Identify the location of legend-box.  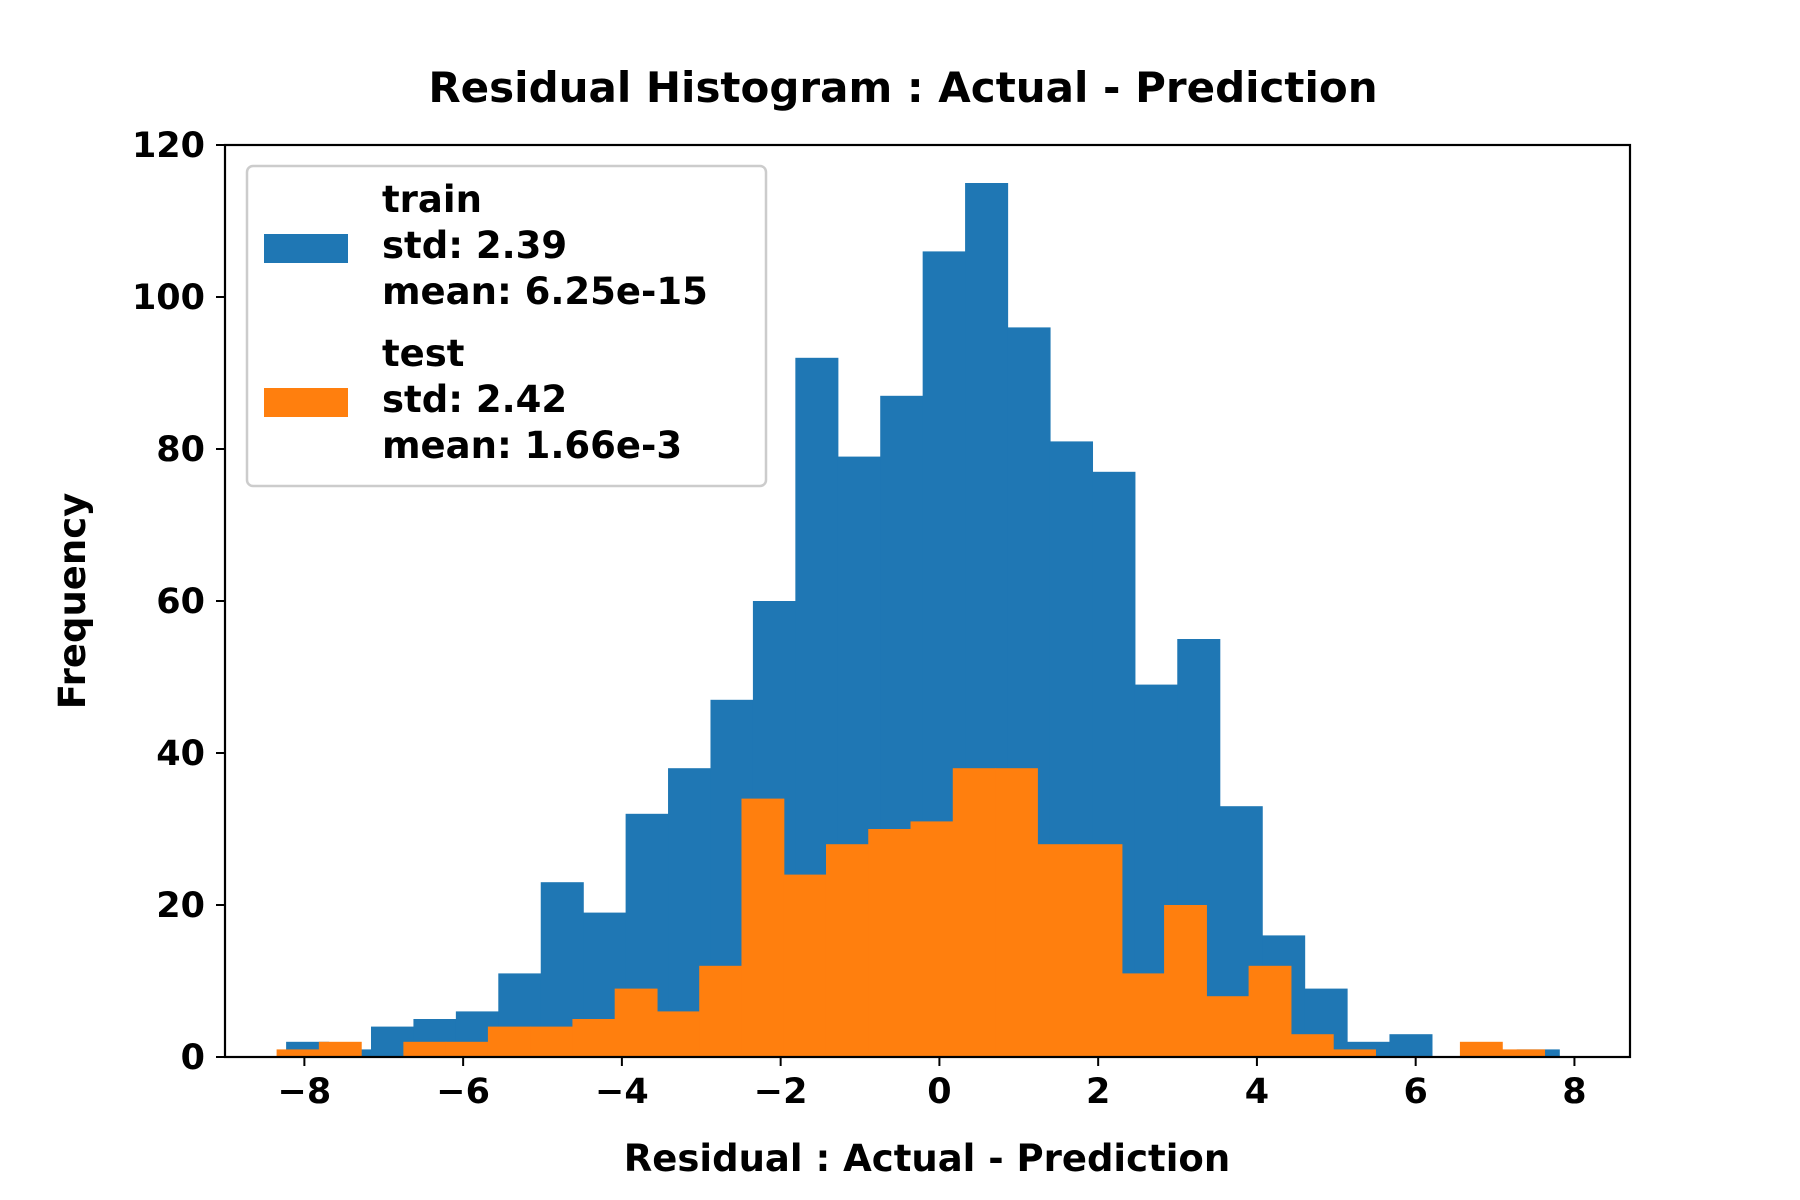
(506, 326).